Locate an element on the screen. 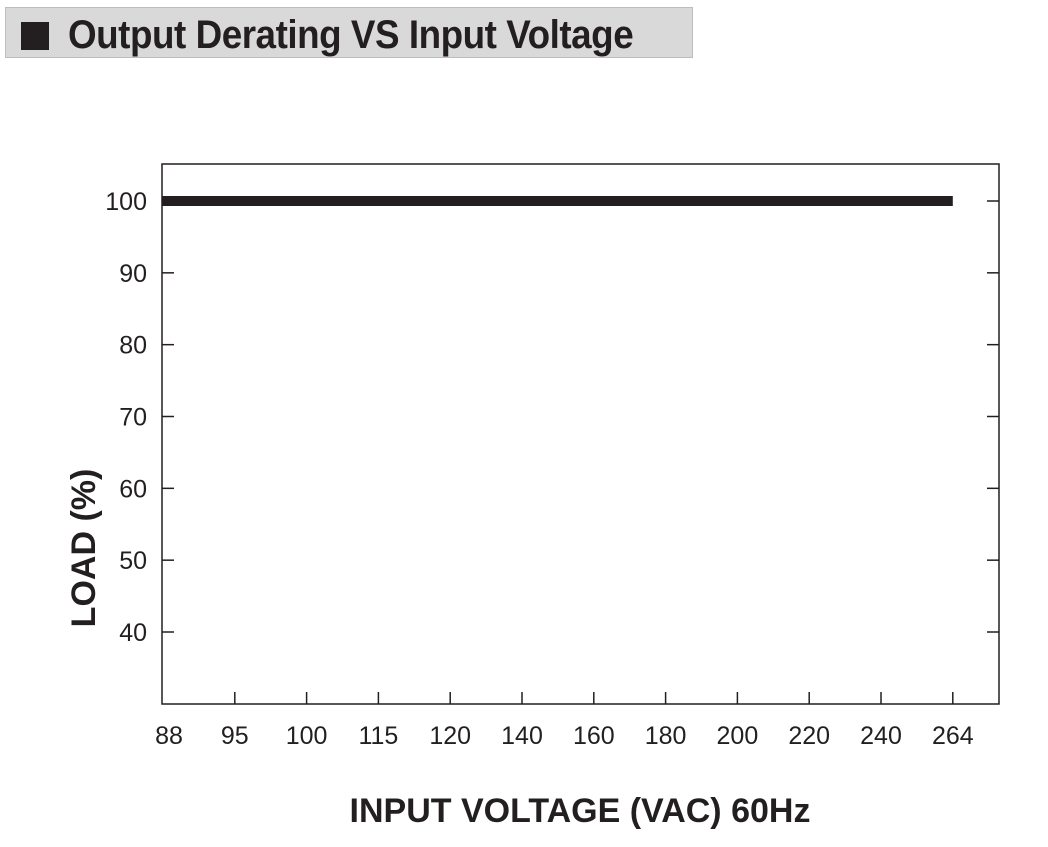 This screenshot has height=847, width=1048. chart-title: Output Derating VS Input Voltage is located at coordinates (351, 35).